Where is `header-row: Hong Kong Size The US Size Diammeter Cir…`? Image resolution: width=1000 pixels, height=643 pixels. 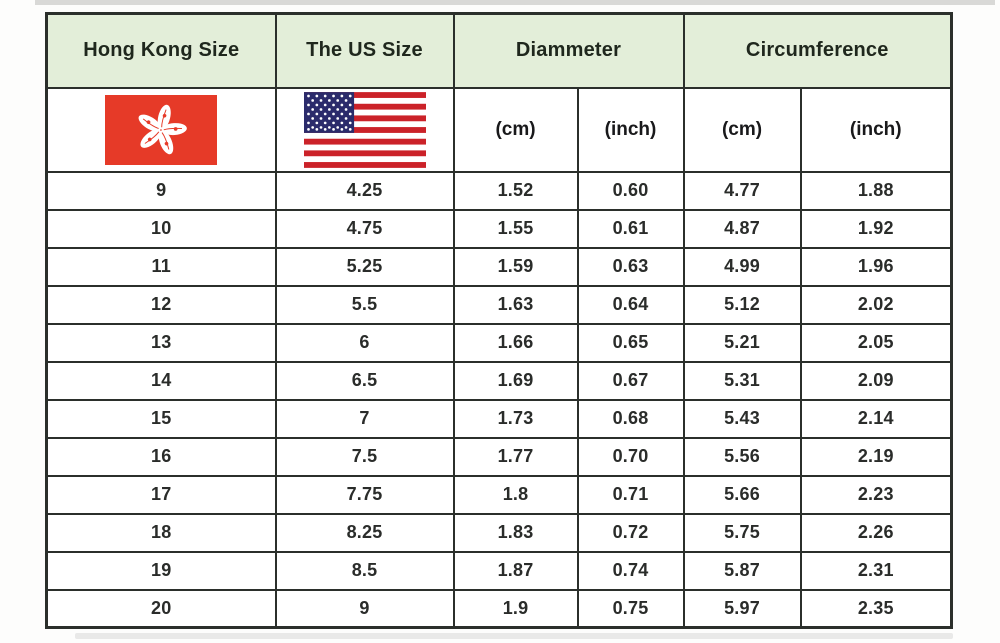
header-row: Hong Kong Size The US Size Diammeter Cir… is located at coordinates (499, 50).